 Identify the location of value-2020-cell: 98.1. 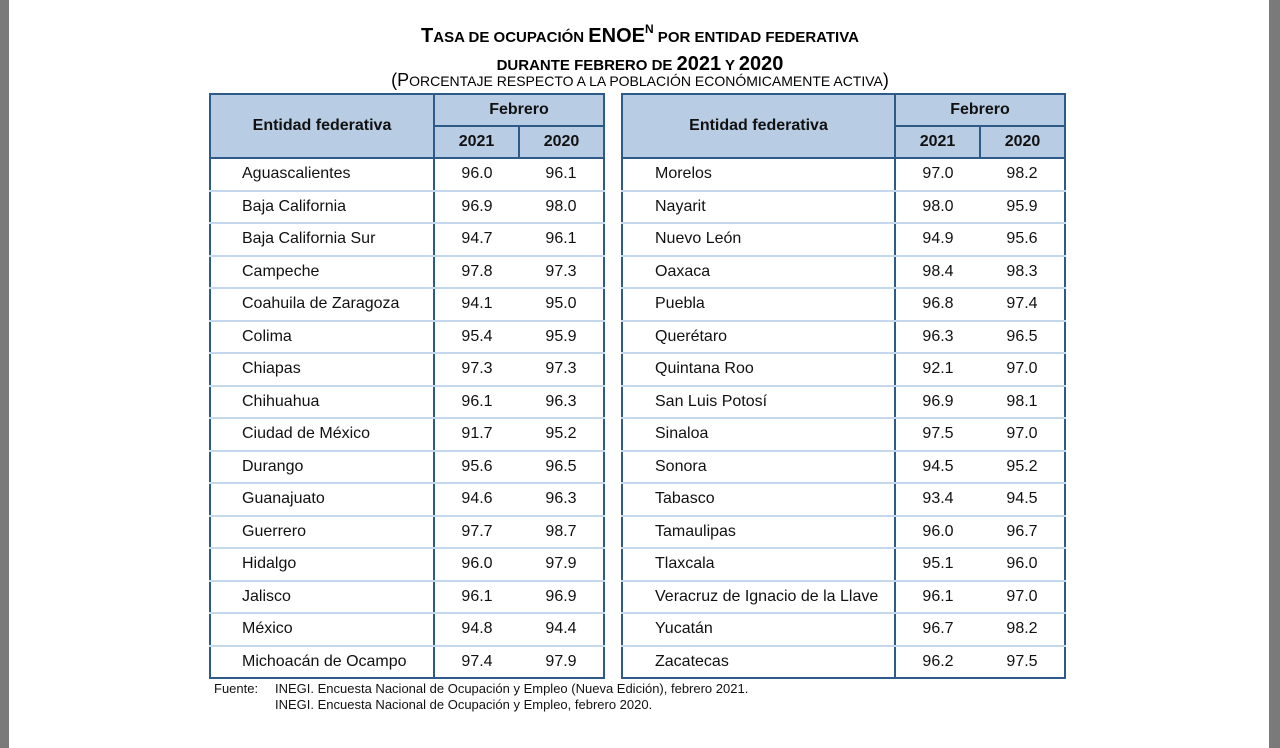
(1022, 402).